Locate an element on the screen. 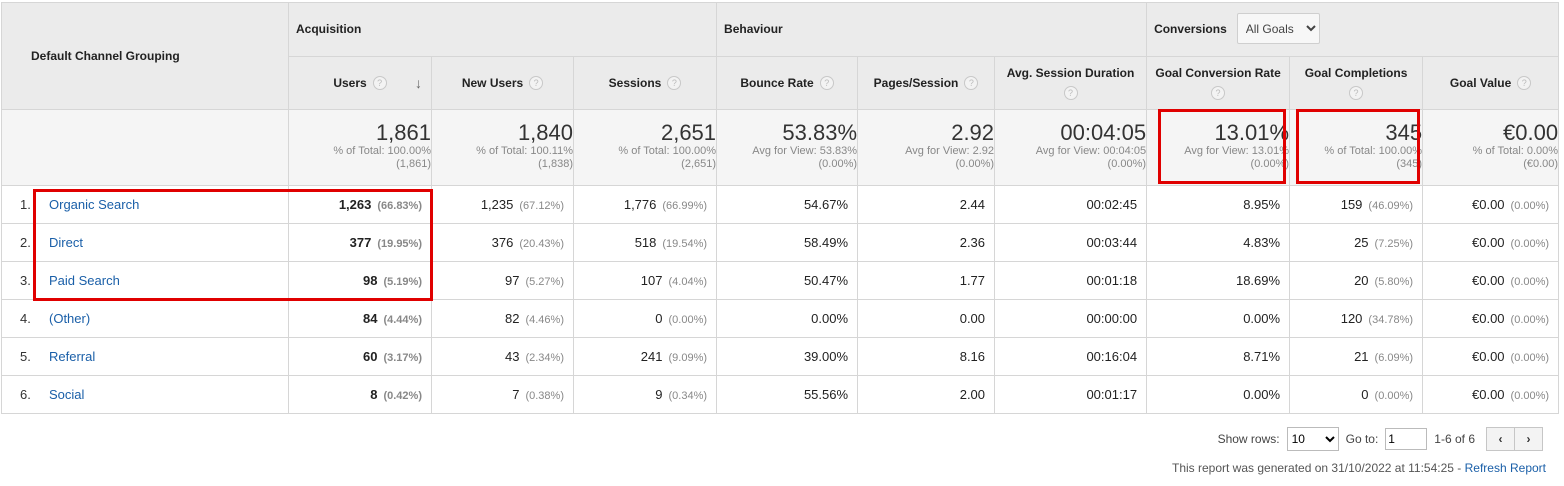 Image resolution: width=1564 pixels, height=486 pixels. col-sessions: Sessions? is located at coordinates (645, 83).